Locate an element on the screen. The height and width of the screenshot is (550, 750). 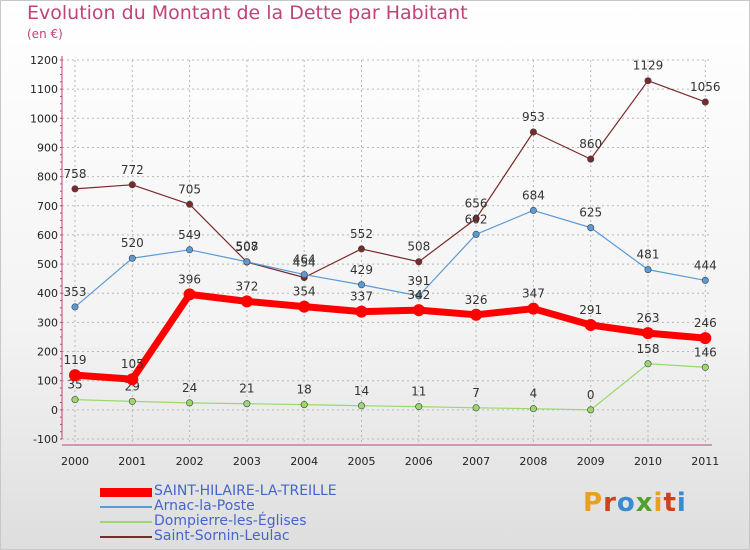
x-tick-label: 2009 is located at coordinates (591, 461).